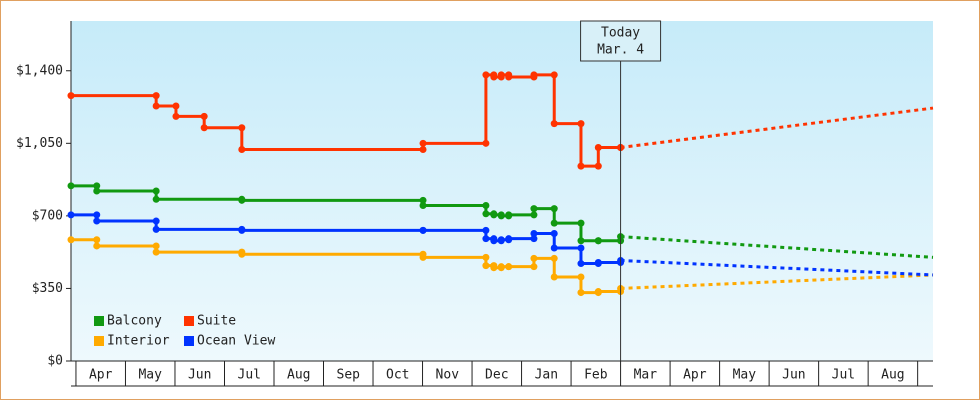 This screenshot has width=980, height=403. Describe the element at coordinates (546, 375) in the screenshot. I see `x-tick-label: Jan` at that location.